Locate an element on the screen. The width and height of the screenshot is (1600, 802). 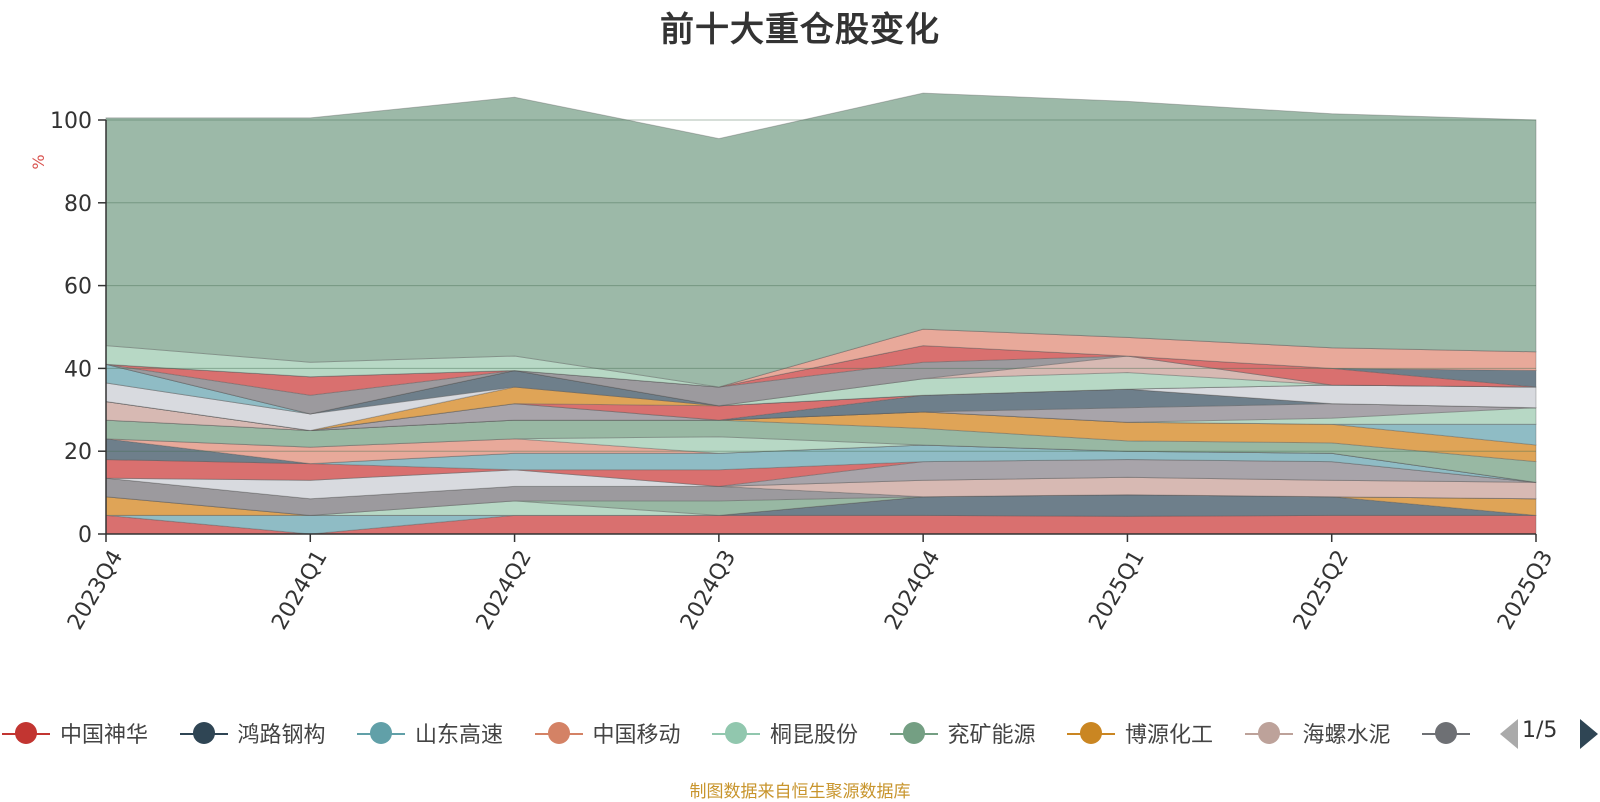
legend-item-label: 鸿路钢构 is located at coordinates (281, 735).